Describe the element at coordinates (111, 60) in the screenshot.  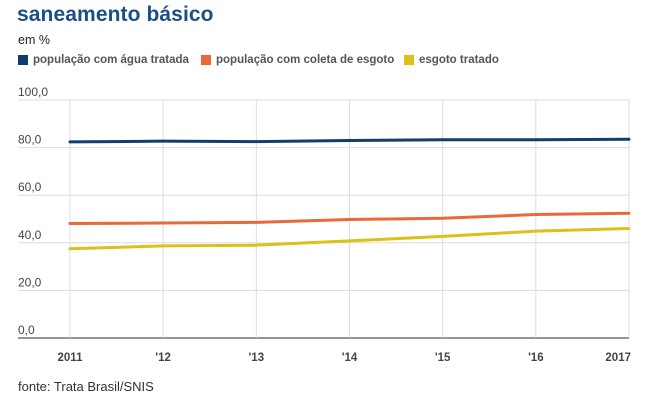
I see `legend-label-agua: população com água tratada` at that location.